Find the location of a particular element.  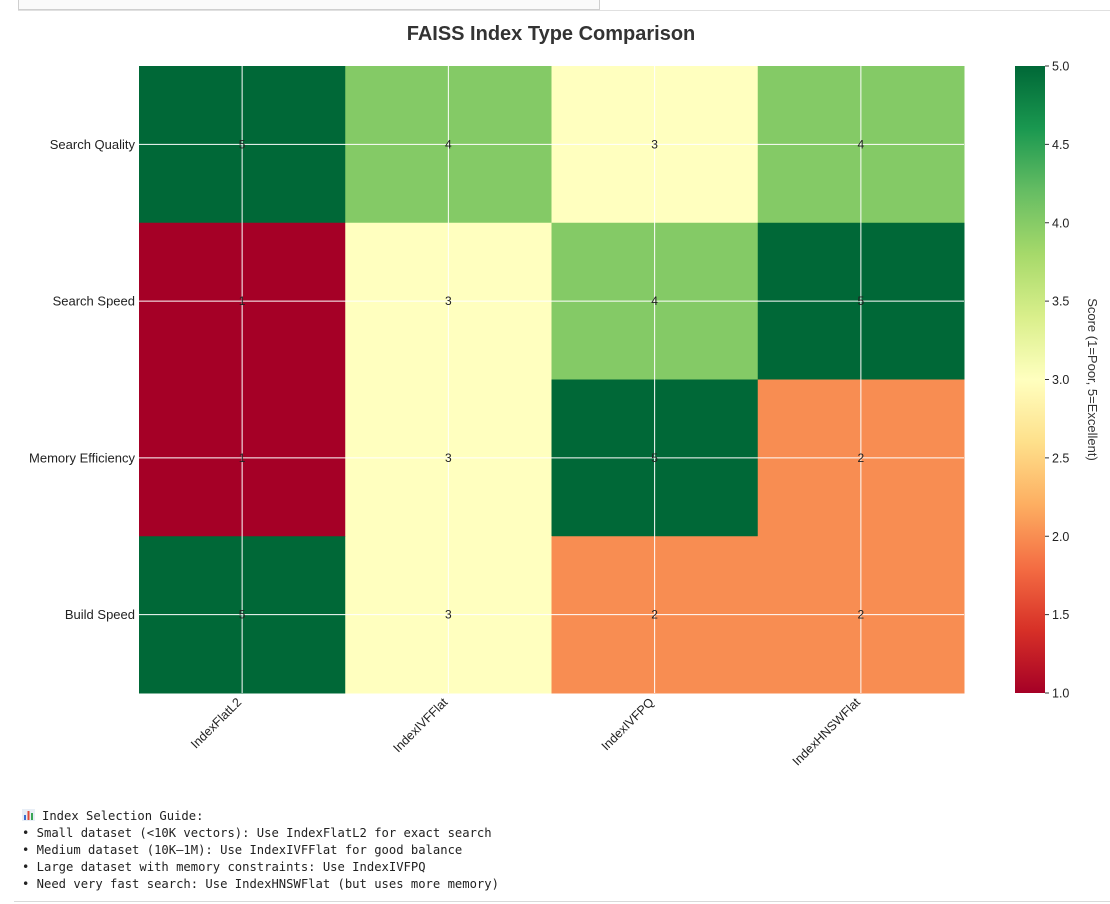

previous-output-edge is located at coordinates (564, 5).